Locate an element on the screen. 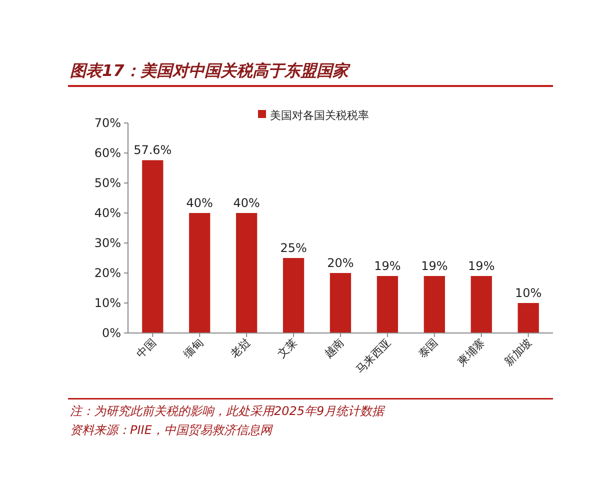  x-tick-label: 中国 is located at coordinates (146, 348).